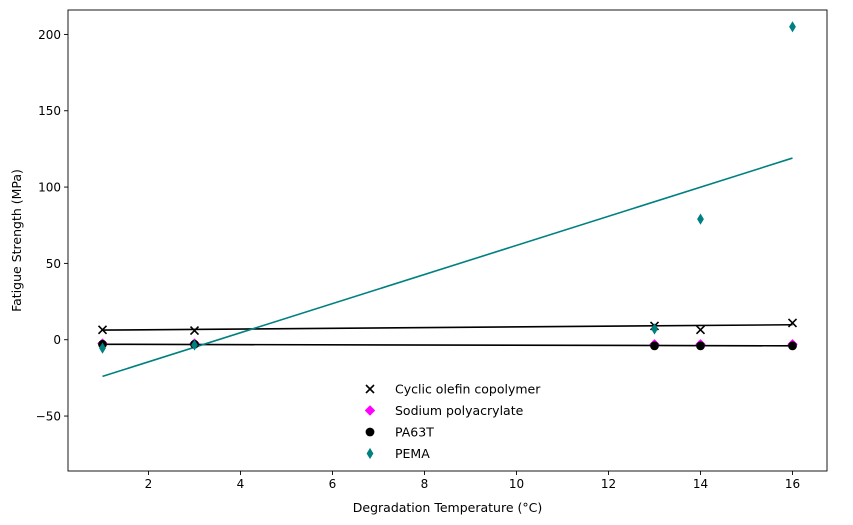 This screenshot has width=853, height=525. Describe the element at coordinates (412, 453) in the screenshot. I see `legend-label: PEMA` at that location.